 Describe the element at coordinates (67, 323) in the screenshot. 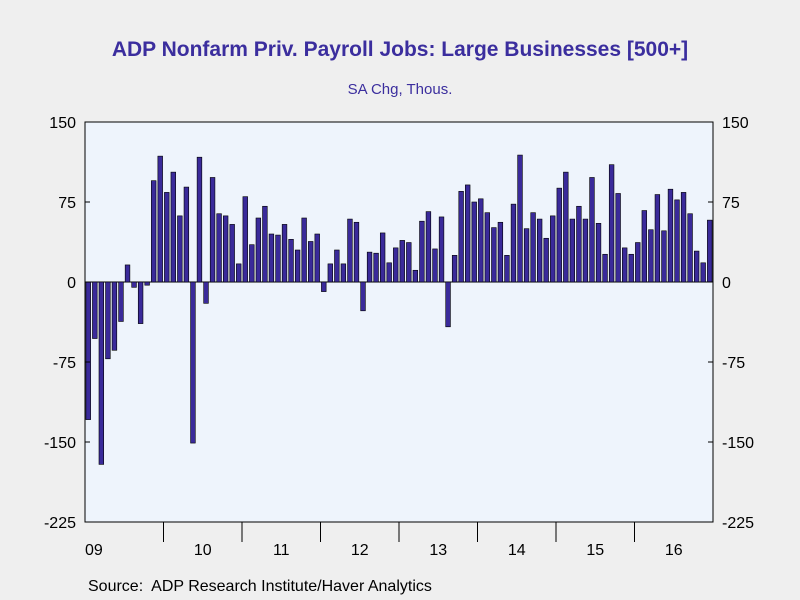

I see `y-axis-left: 150 75 0 -75 -150 -225` at that location.